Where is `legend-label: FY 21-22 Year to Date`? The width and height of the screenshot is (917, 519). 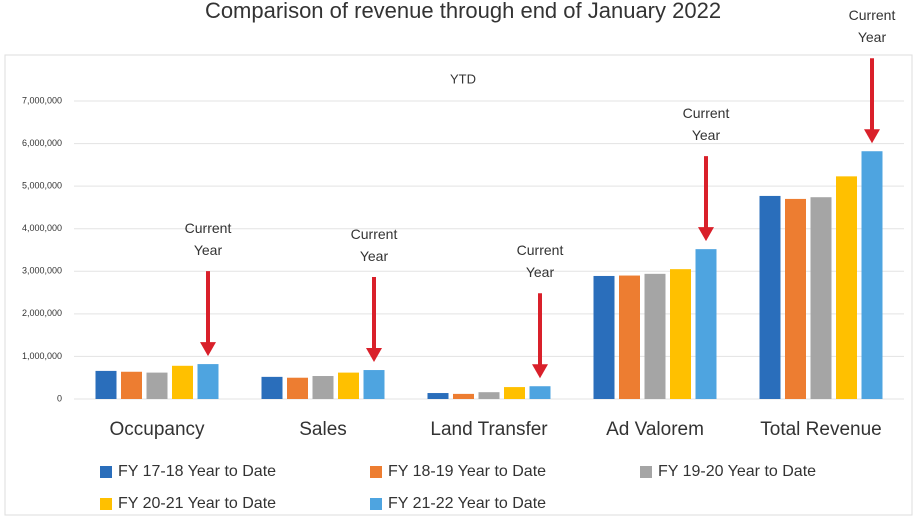 legend-label: FY 21-22 Year to Date is located at coordinates (467, 503).